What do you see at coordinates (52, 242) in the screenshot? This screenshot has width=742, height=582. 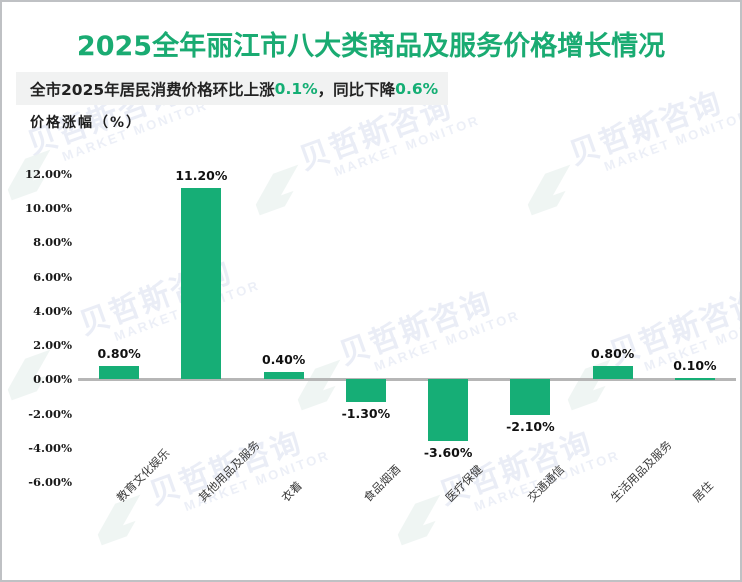 I see `y-axis-tick-label: 8.00%` at bounding box center [52, 242].